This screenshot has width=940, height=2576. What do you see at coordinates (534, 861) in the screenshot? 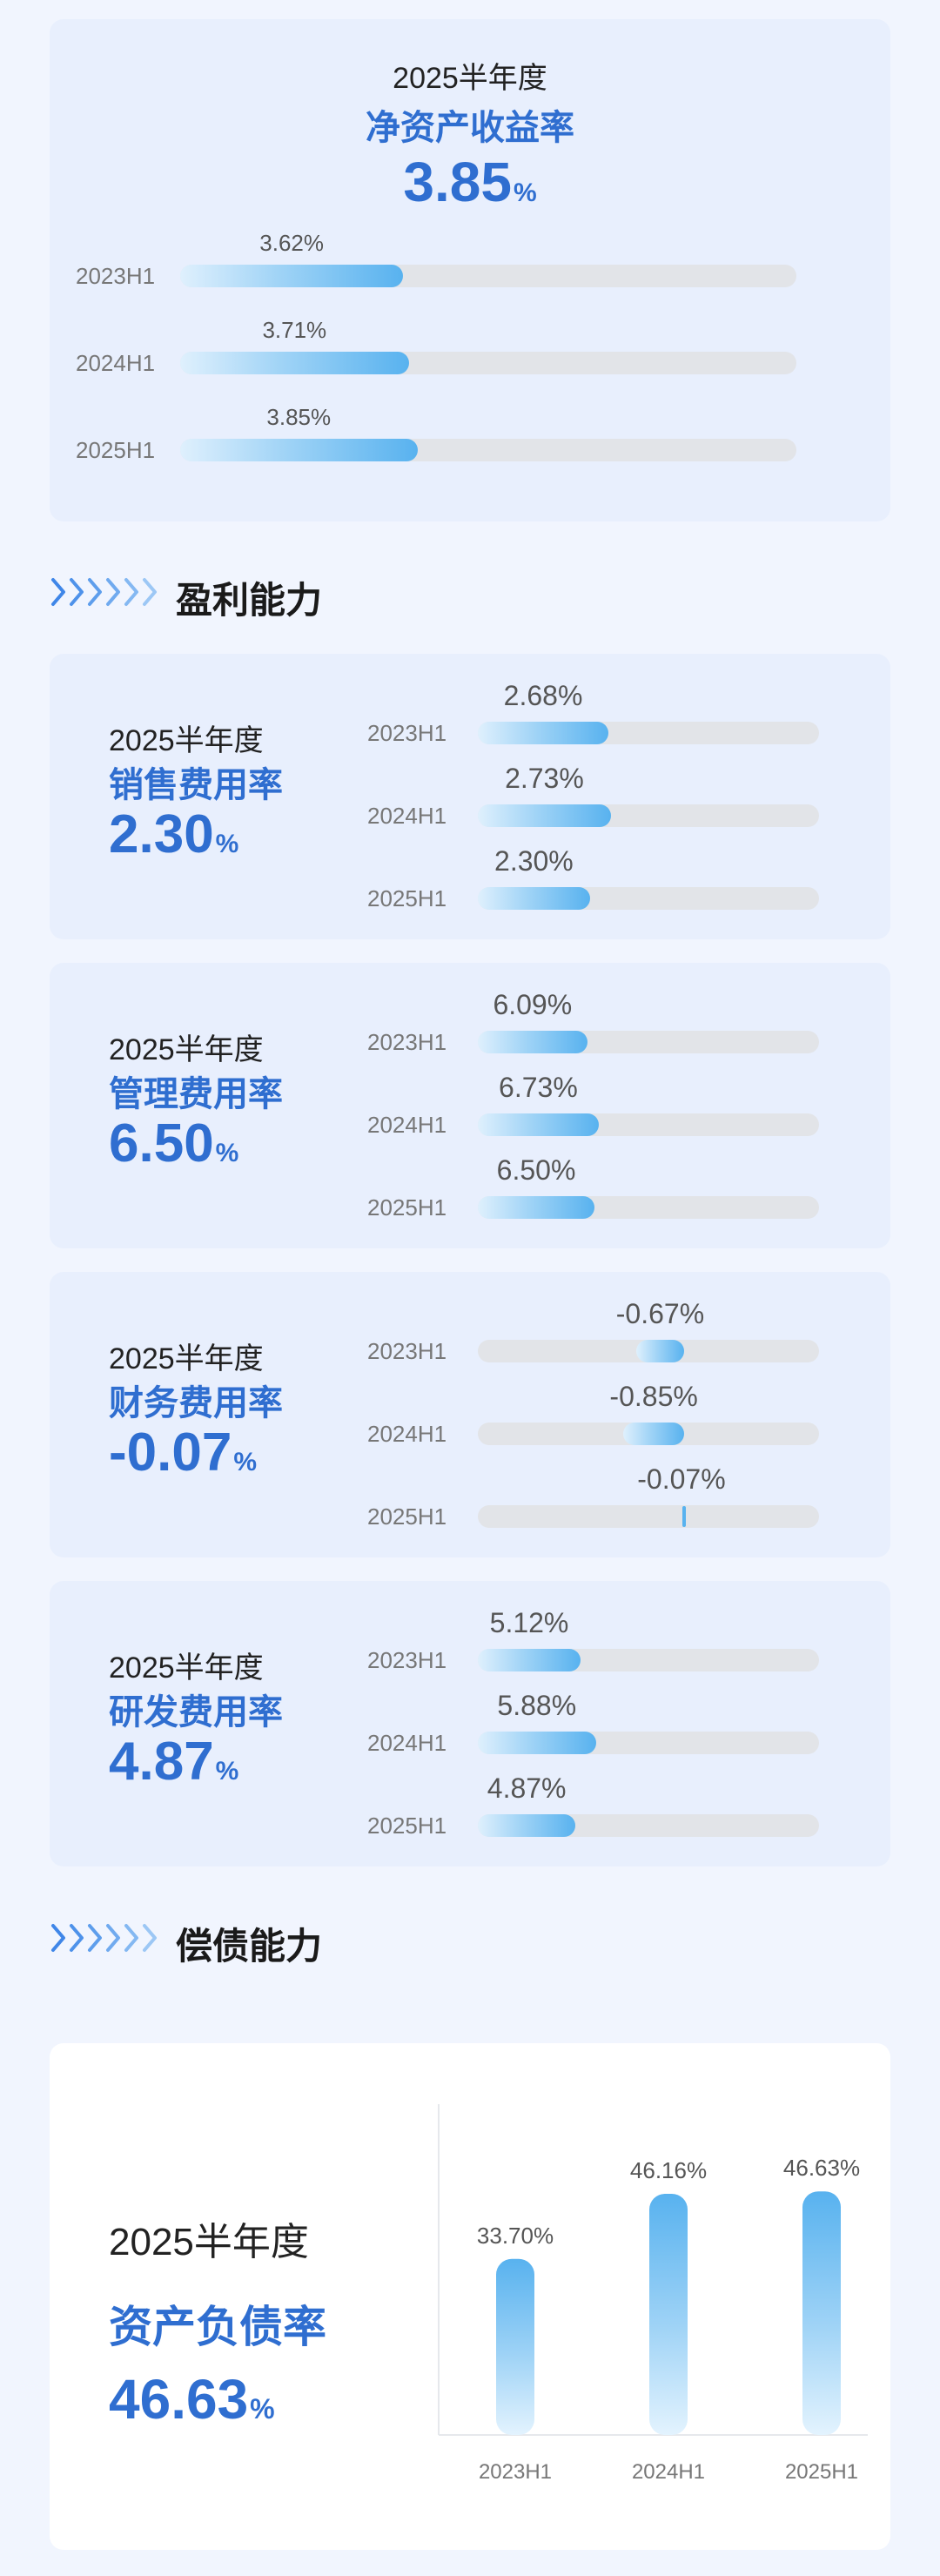
I see `bar-value-label: 2.30%` at bounding box center [534, 861].